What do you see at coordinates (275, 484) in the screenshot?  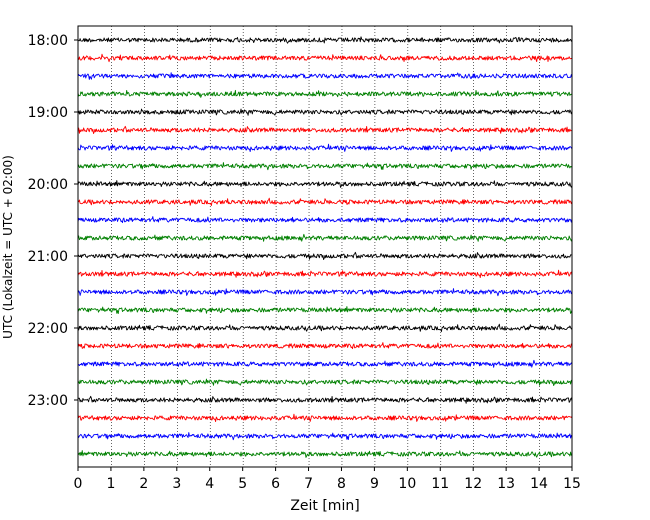 I see `x-tick-label: 6` at bounding box center [275, 484].